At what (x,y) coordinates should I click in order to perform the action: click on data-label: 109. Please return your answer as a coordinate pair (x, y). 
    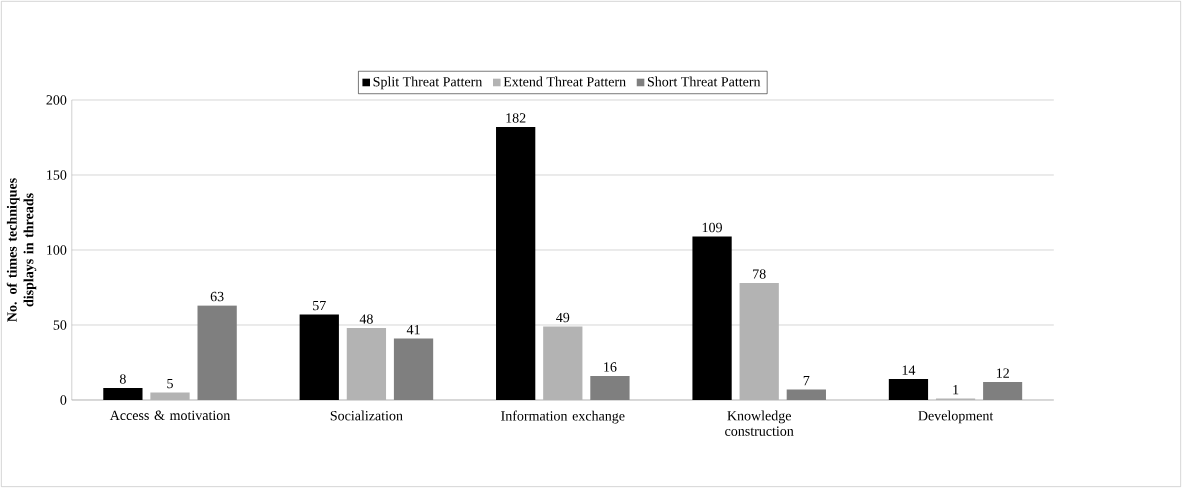
    Looking at the image, I should click on (712, 227).